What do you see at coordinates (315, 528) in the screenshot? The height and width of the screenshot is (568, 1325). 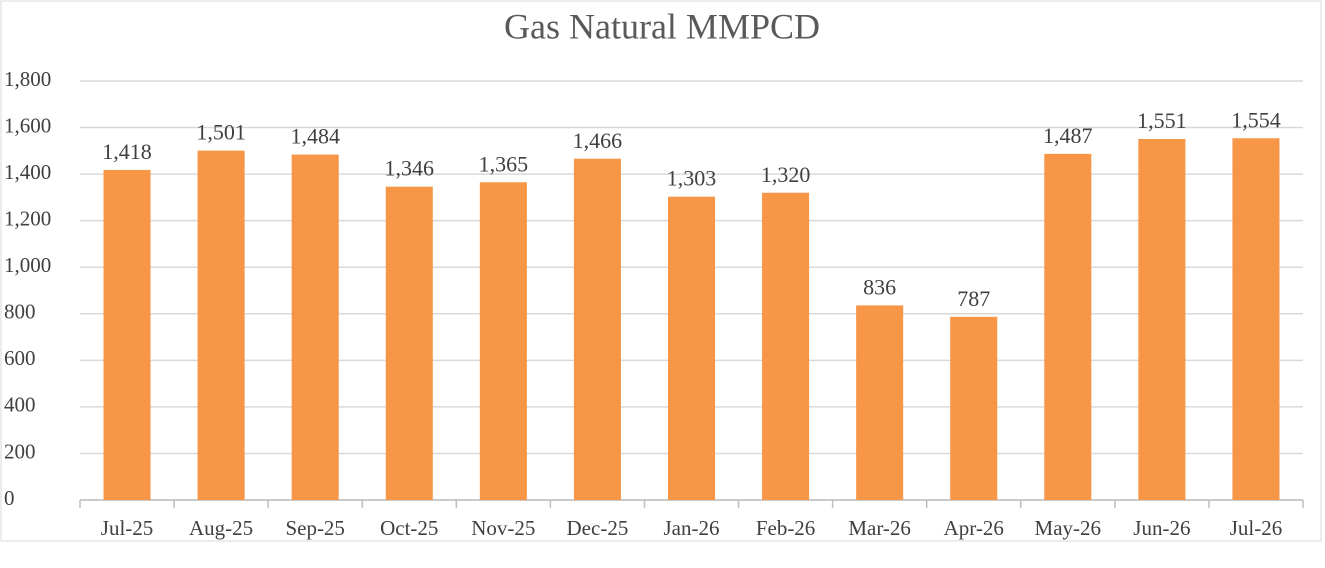 I see `x-tick-label: Sep-25` at bounding box center [315, 528].